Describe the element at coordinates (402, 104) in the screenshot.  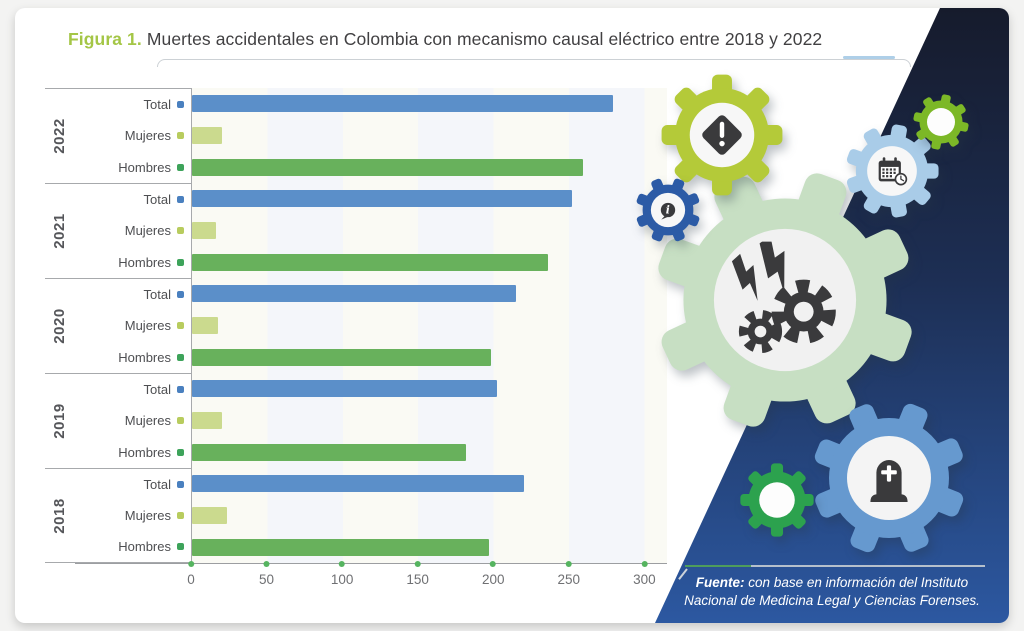
I see `bar-2022-total` at that location.